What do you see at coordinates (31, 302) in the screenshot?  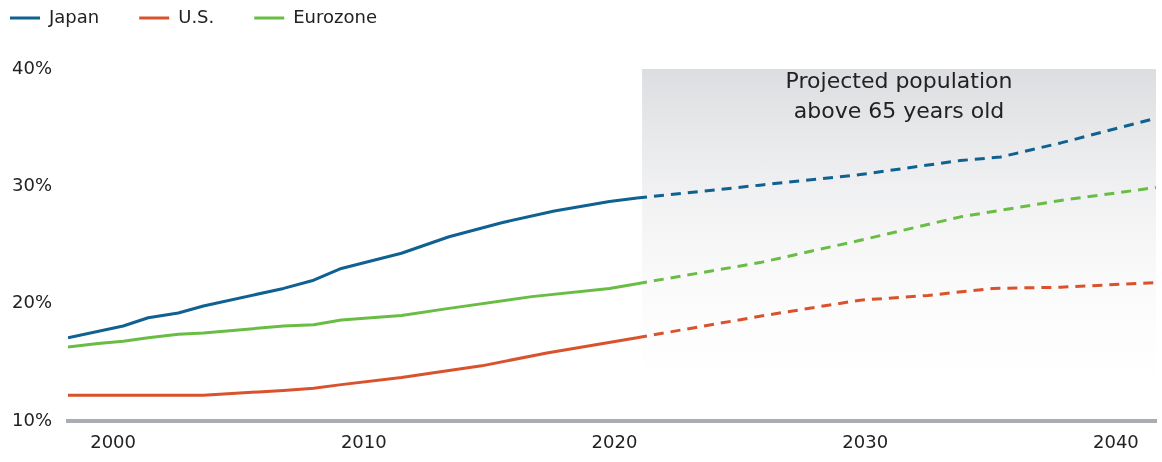 I see `y-tick-label: 20%` at bounding box center [31, 302].